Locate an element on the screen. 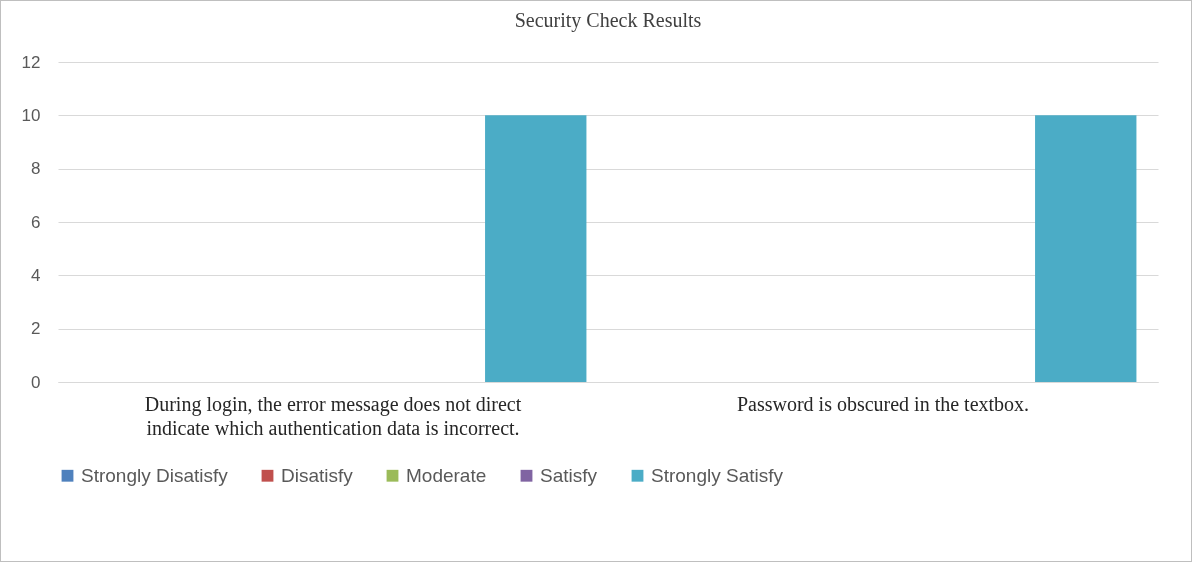 This screenshot has width=1196, height=564. y-tick-label: 8 is located at coordinates (36, 169).